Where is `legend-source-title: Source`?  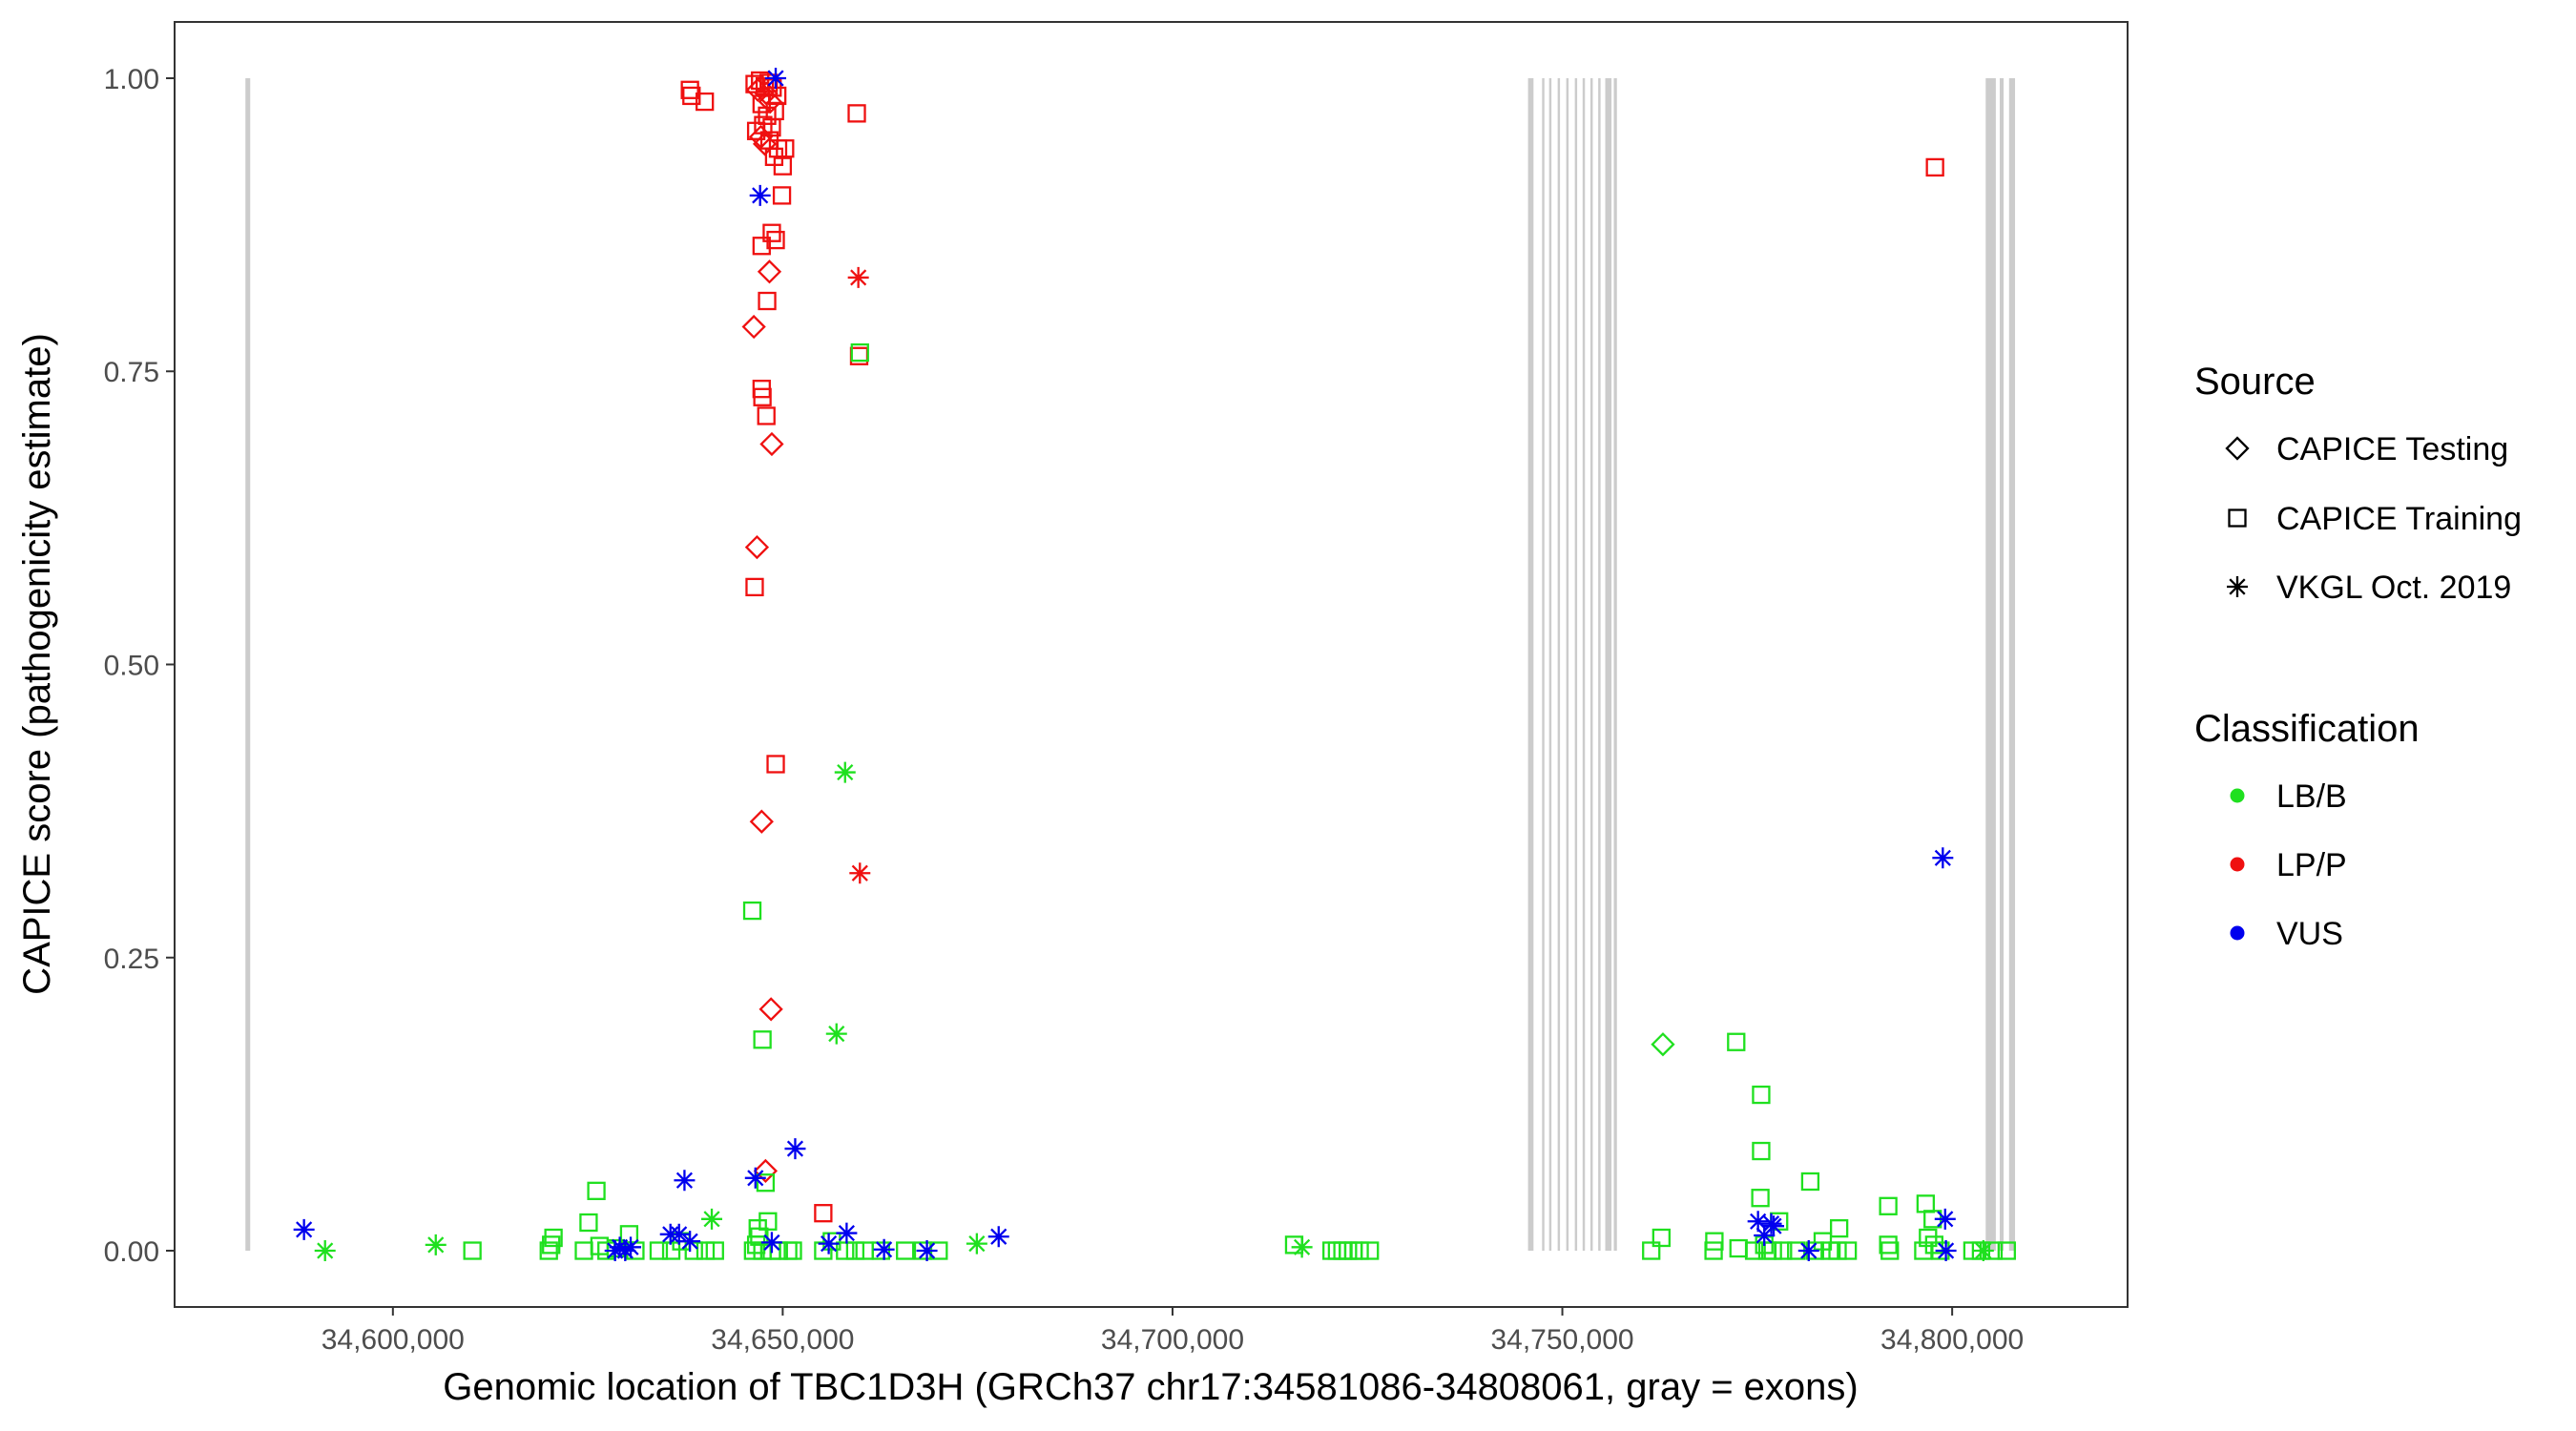 legend-source-title: Source is located at coordinates (2255, 382).